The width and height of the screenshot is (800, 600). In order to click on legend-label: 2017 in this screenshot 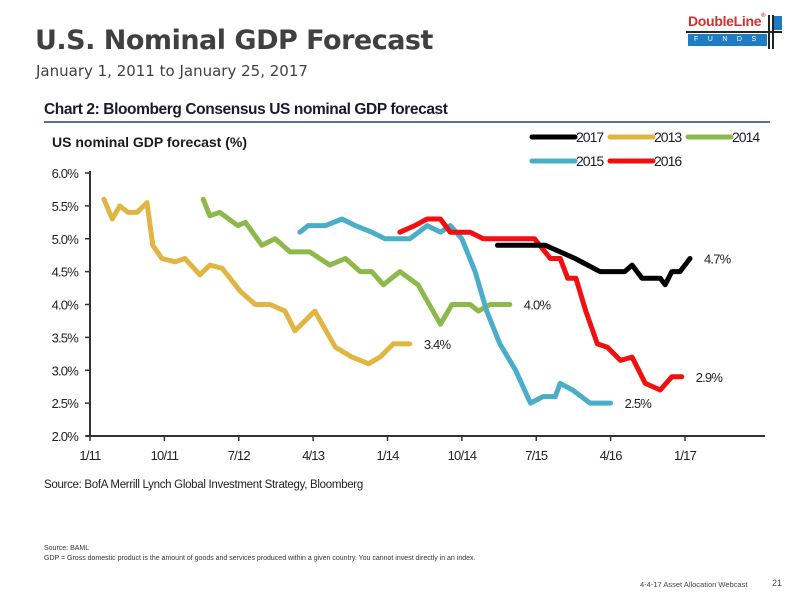, I will do `click(590, 137)`.